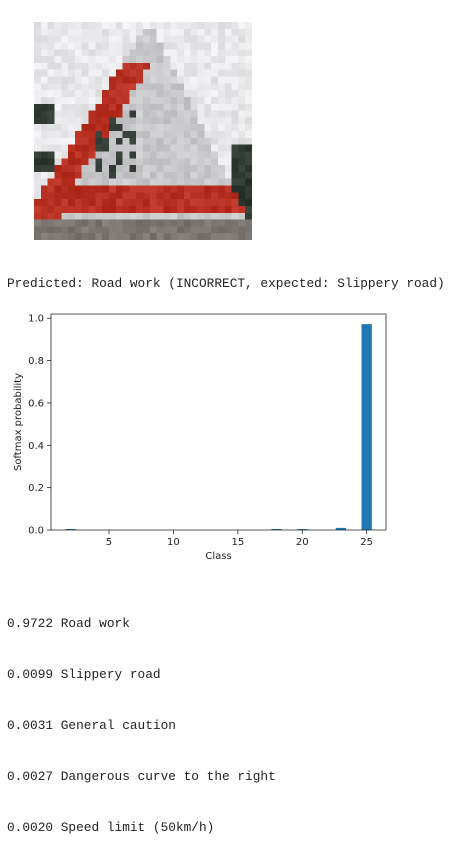 This screenshot has height=853, width=471. Describe the element at coordinates (141, 776) in the screenshot. I see `top5-item: 0.0027 Dangerous curve to the right` at that location.